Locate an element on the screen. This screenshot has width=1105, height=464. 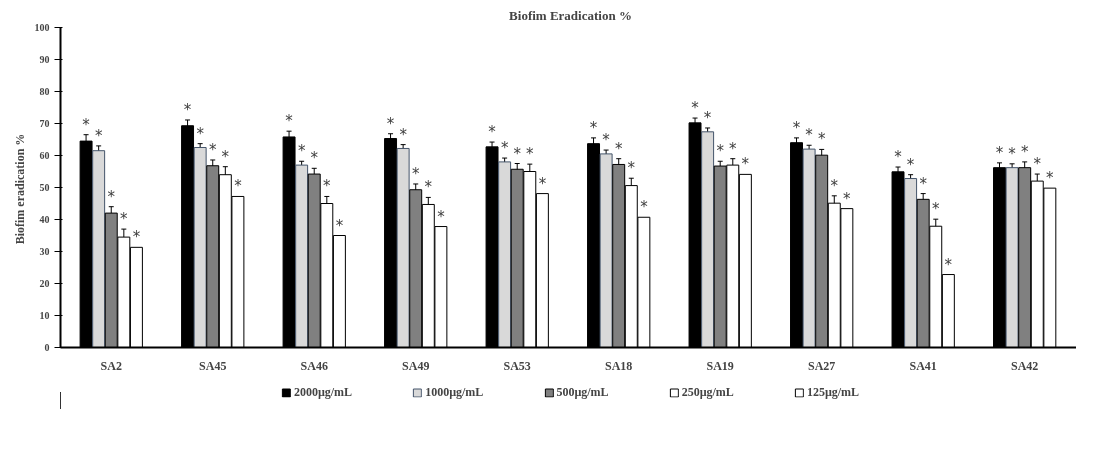
y-tick-label: 20 is located at coordinates (44, 283).